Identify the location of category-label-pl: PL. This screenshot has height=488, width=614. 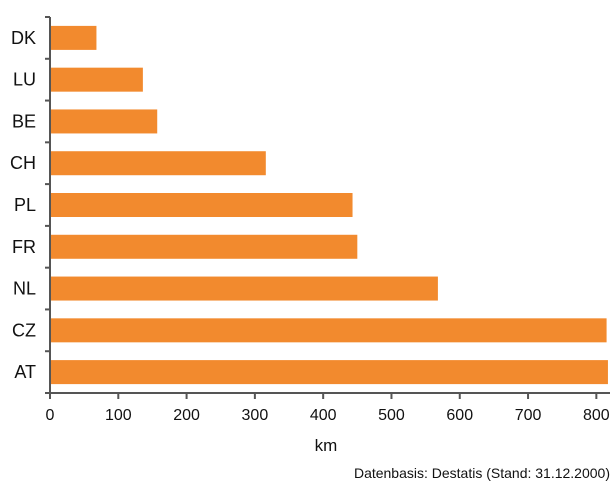
(25, 205).